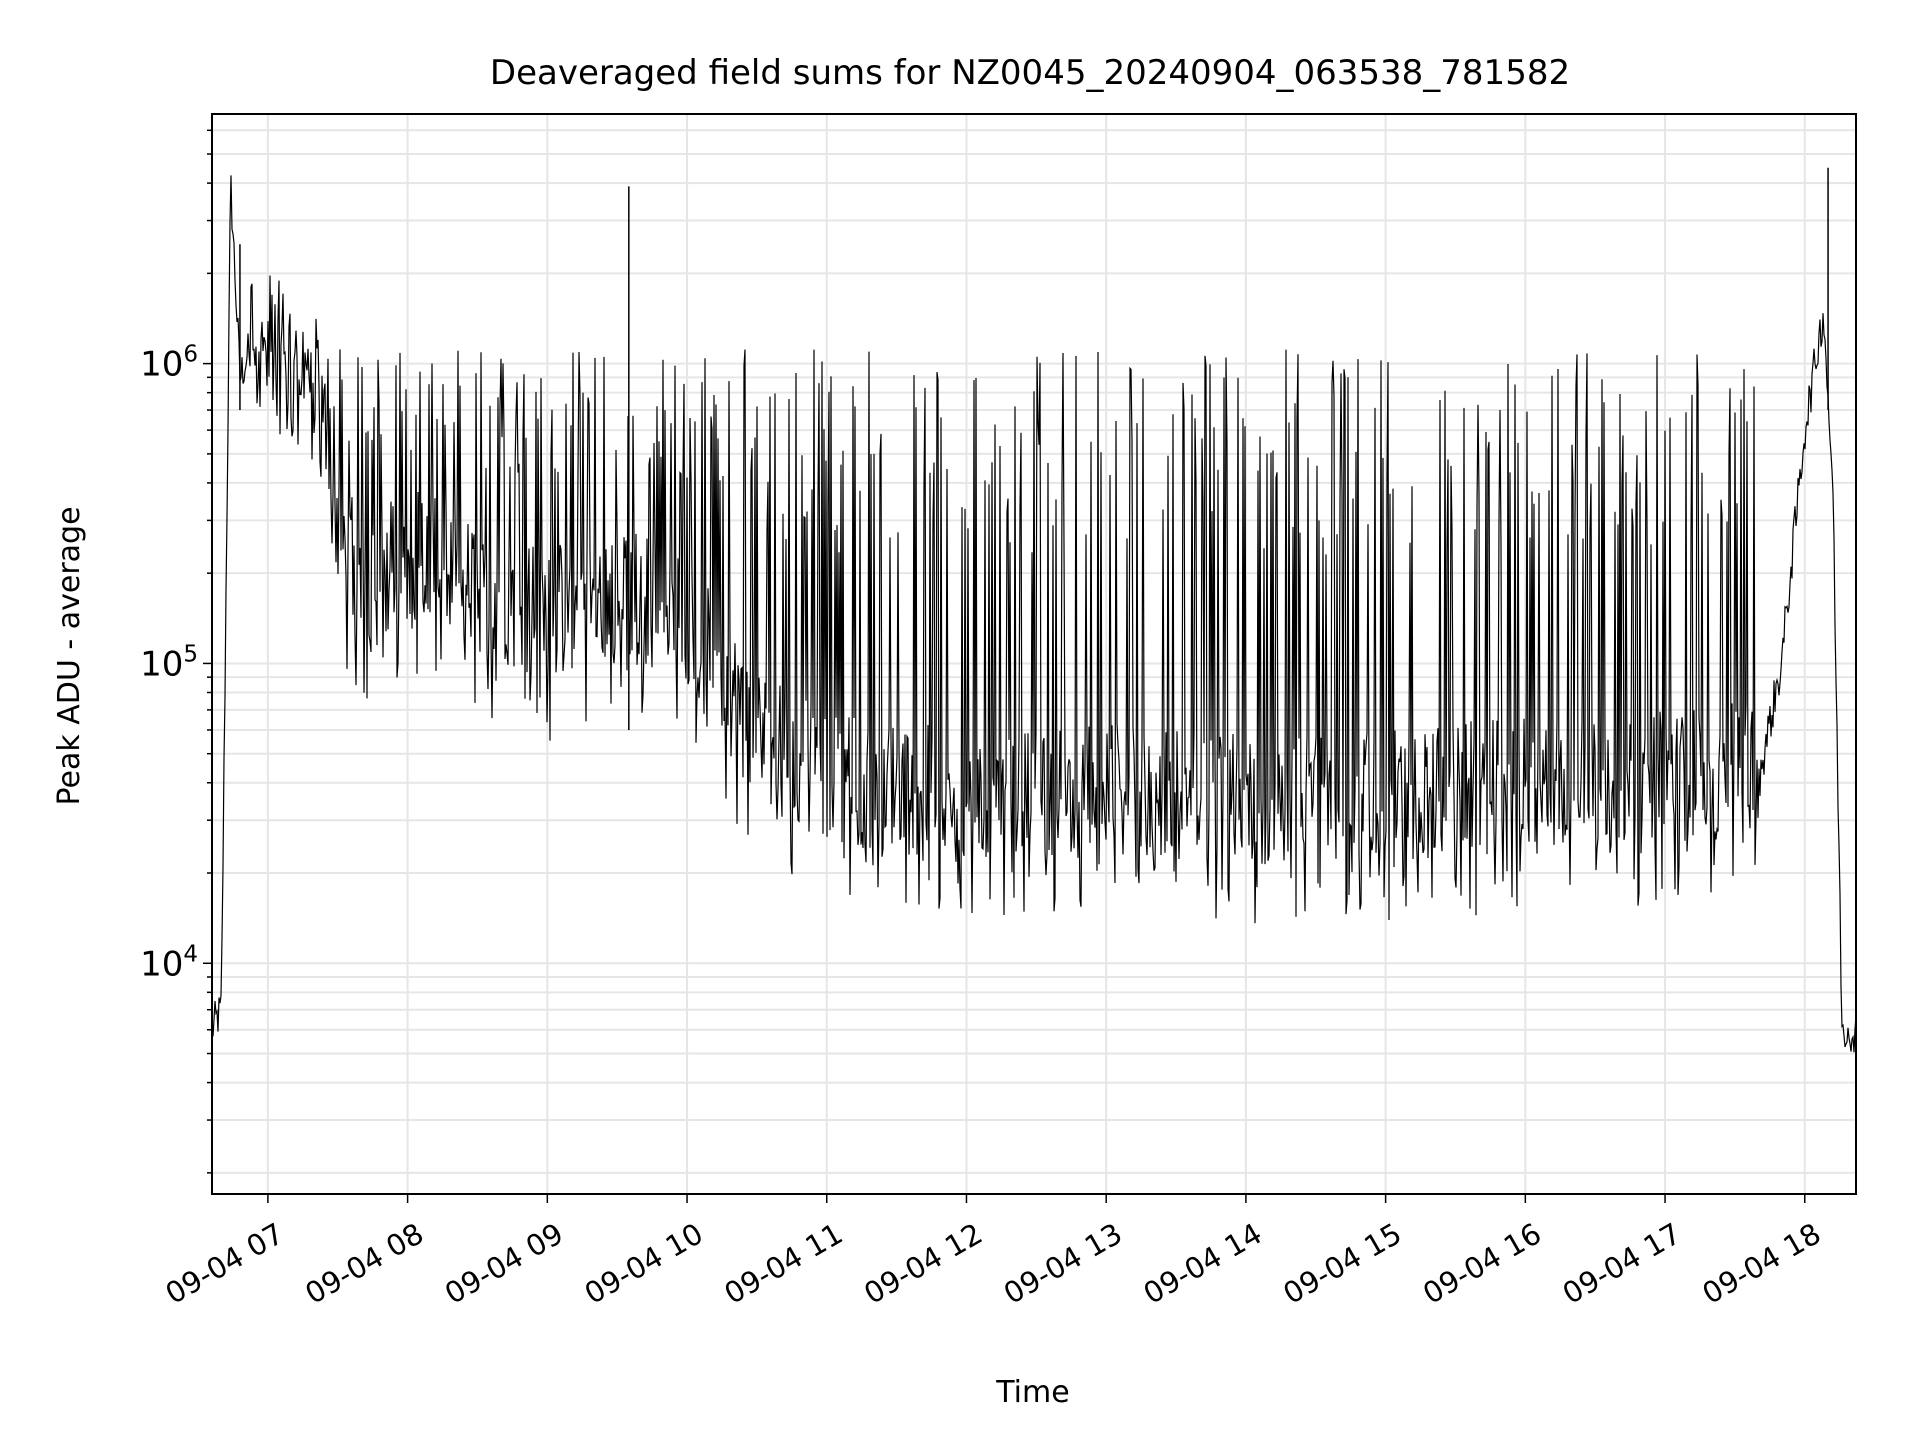  What do you see at coordinates (169, 662) in the screenshot?
I see `y-tick-label: 105` at bounding box center [169, 662].